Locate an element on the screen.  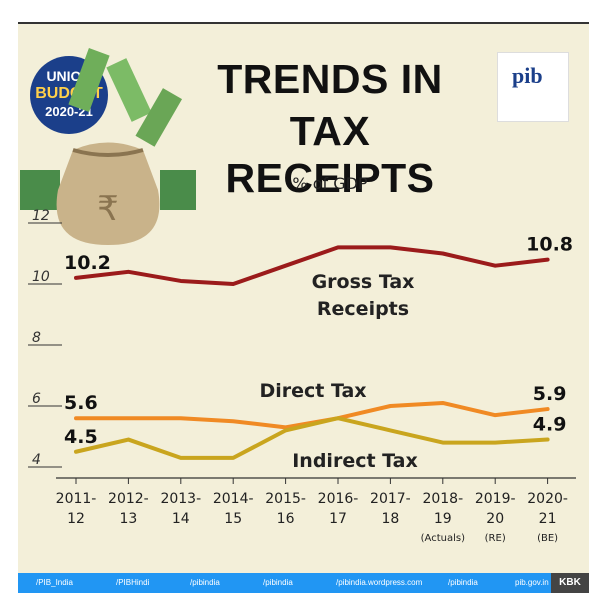
y-tick-label: 8 is located at coordinates (36, 338).